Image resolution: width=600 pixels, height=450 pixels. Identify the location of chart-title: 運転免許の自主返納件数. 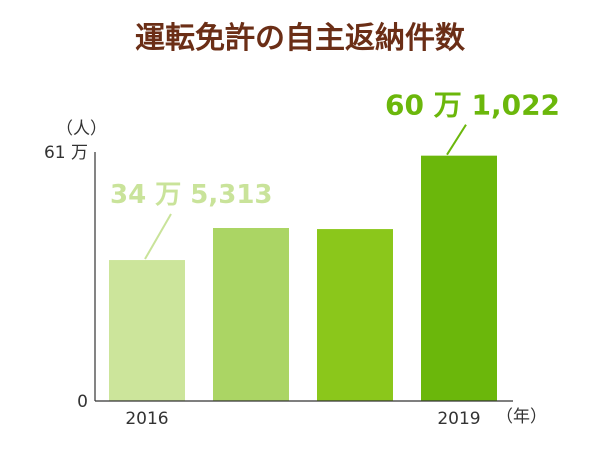
(300, 38).